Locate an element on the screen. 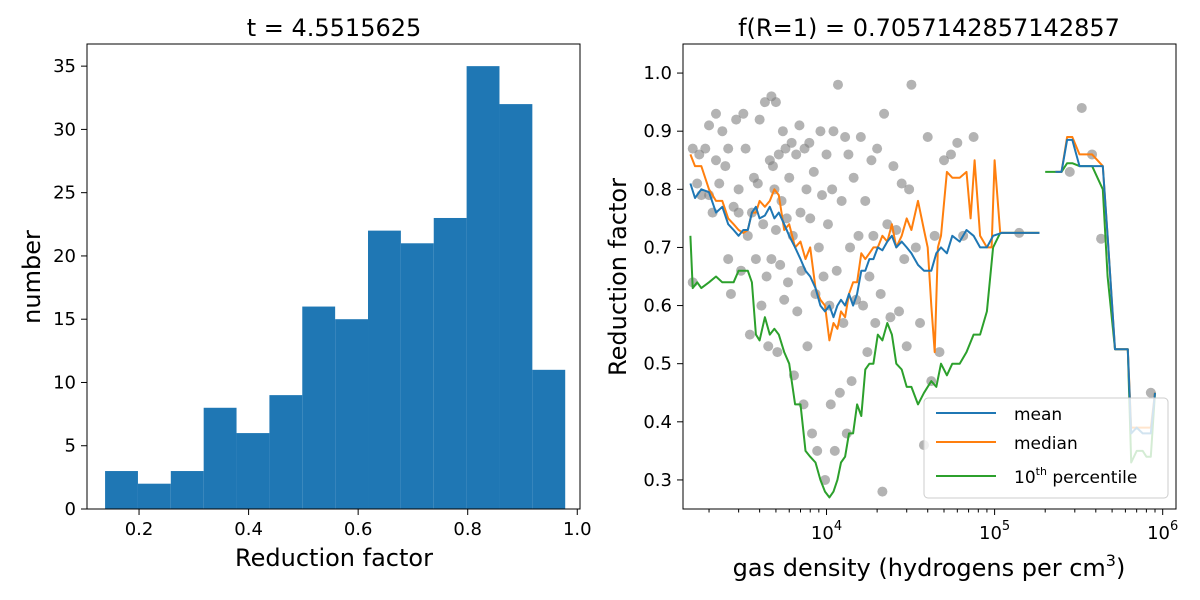  x-tick-label: 10⁶ is located at coordinates (1162, 531).